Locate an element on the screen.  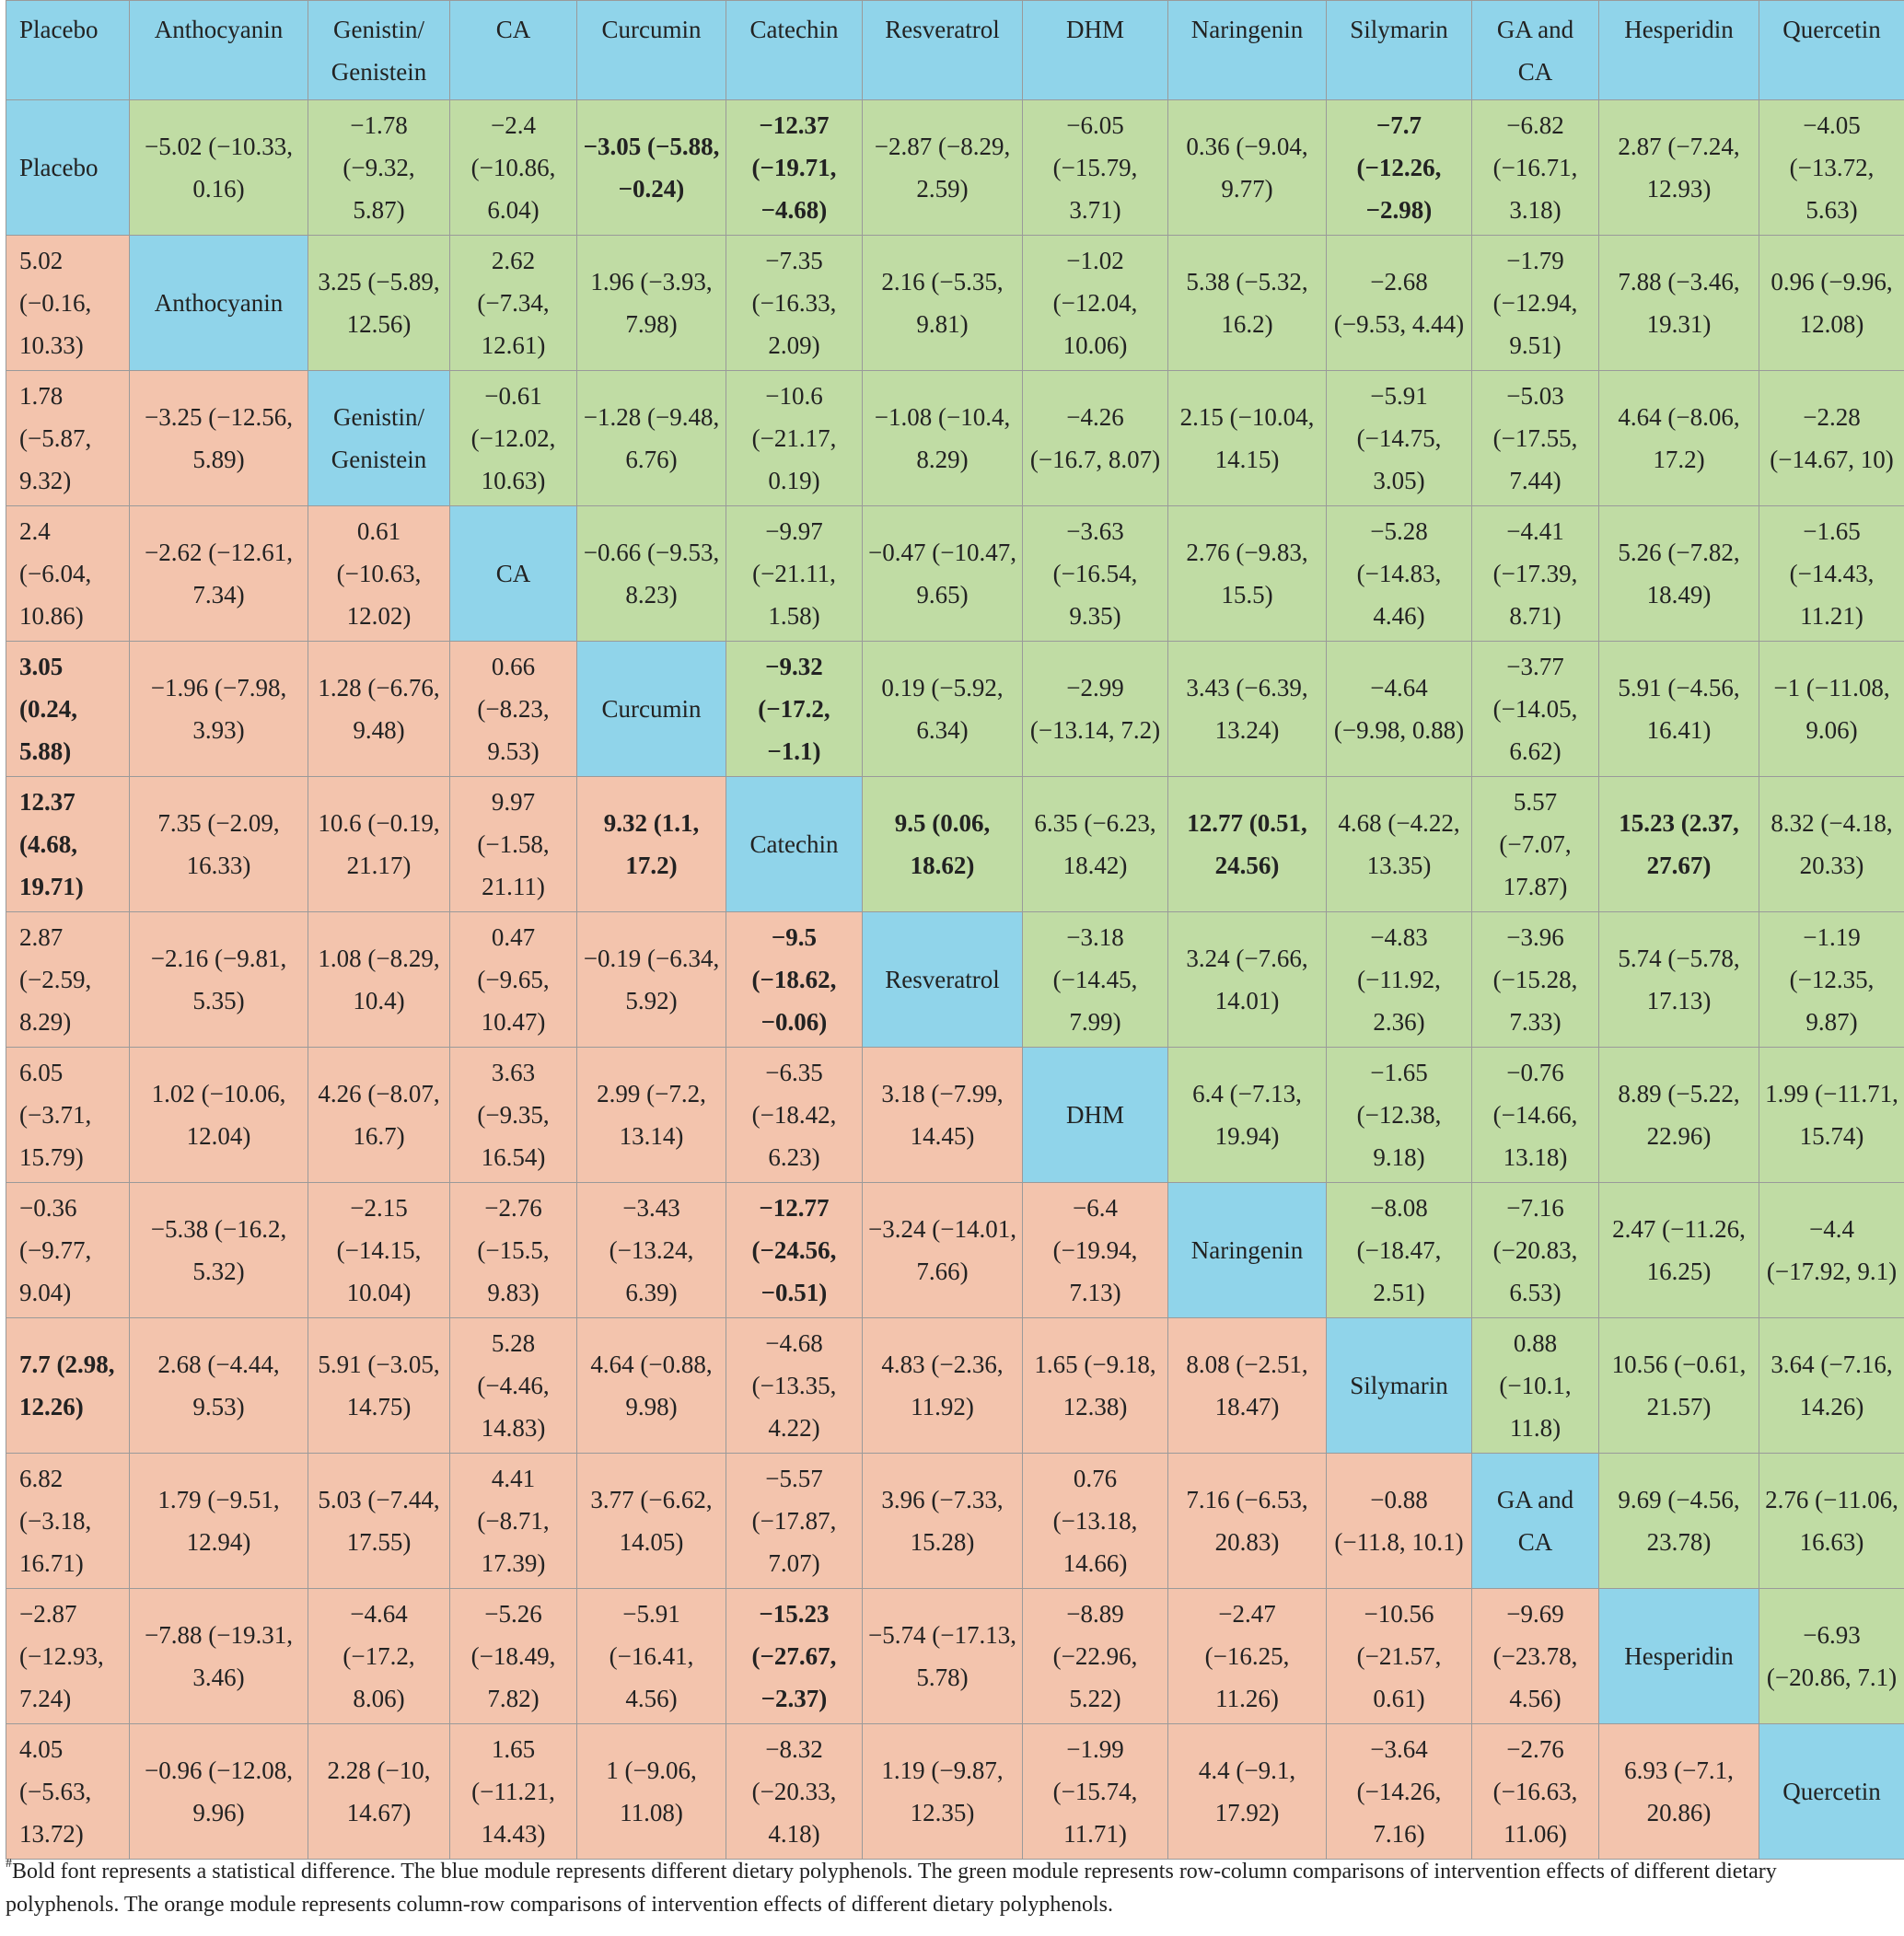
diagonal-label-cell: Quercetin is located at coordinates (1831, 1791).